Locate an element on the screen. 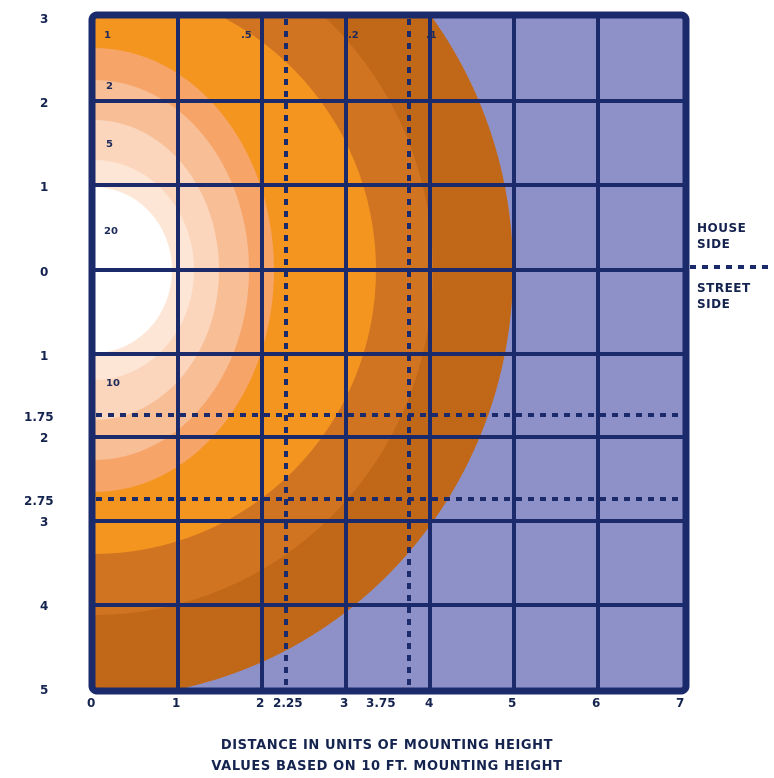  y-marker-label-2-75: 2.75 is located at coordinates (39, 501).